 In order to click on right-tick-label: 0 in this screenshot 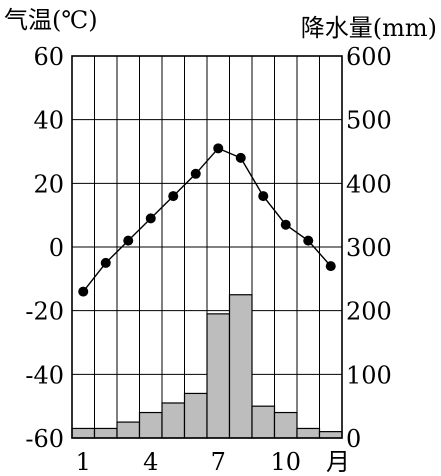, I will do `click(353, 439)`.